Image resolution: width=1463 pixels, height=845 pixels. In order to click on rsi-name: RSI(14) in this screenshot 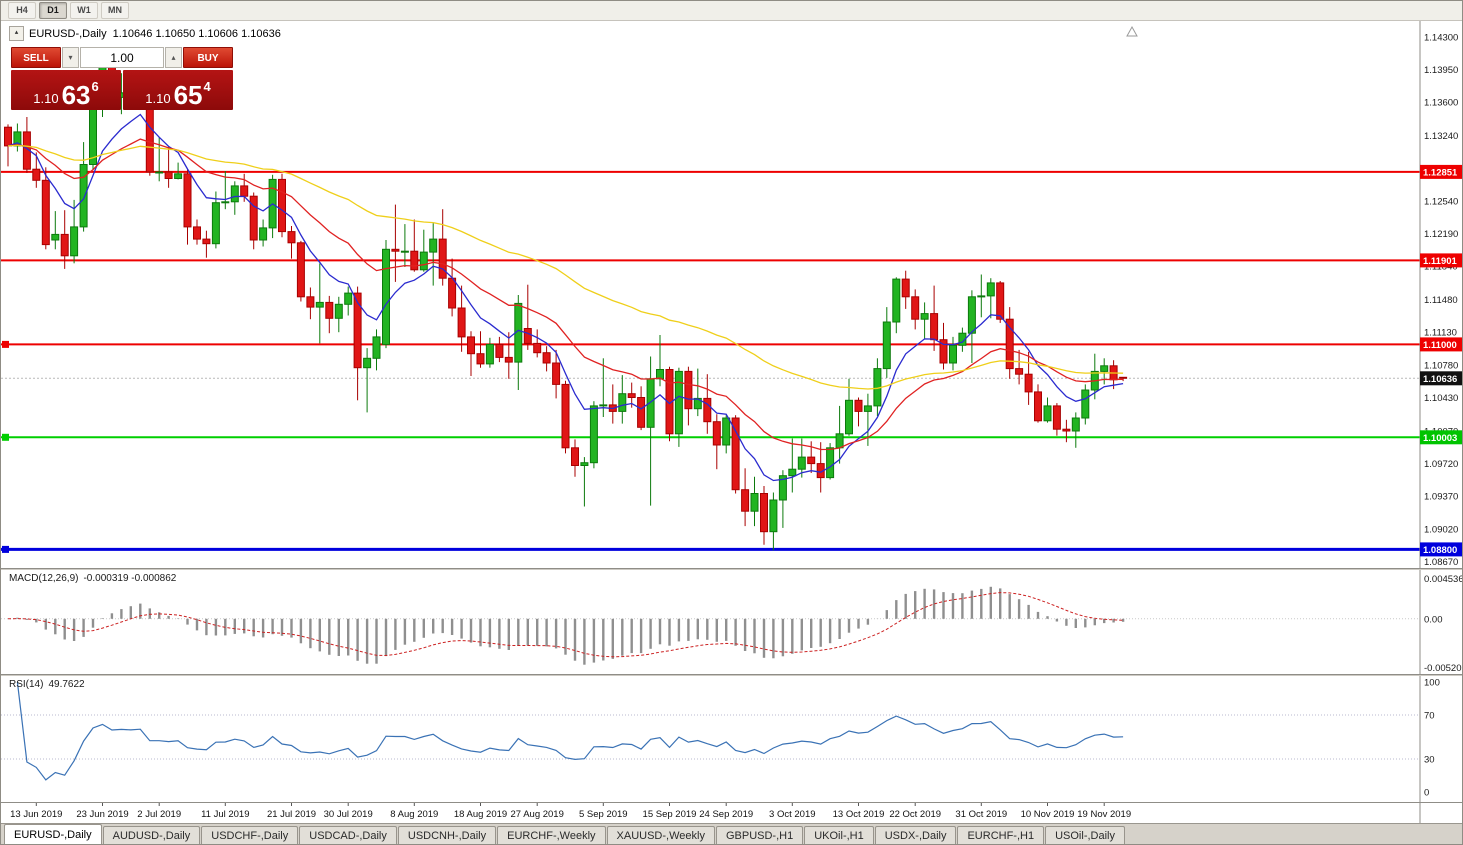, I will do `click(26, 684)`.